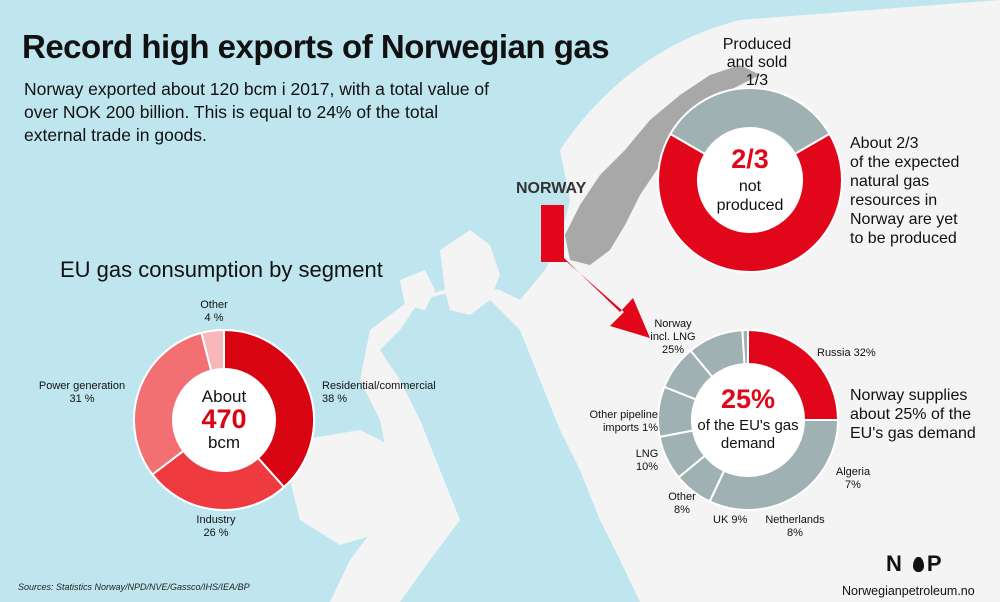 Image resolution: width=1000 pixels, height=602 pixels. I want to click on label-produced-l1: Produced, so click(757, 44).